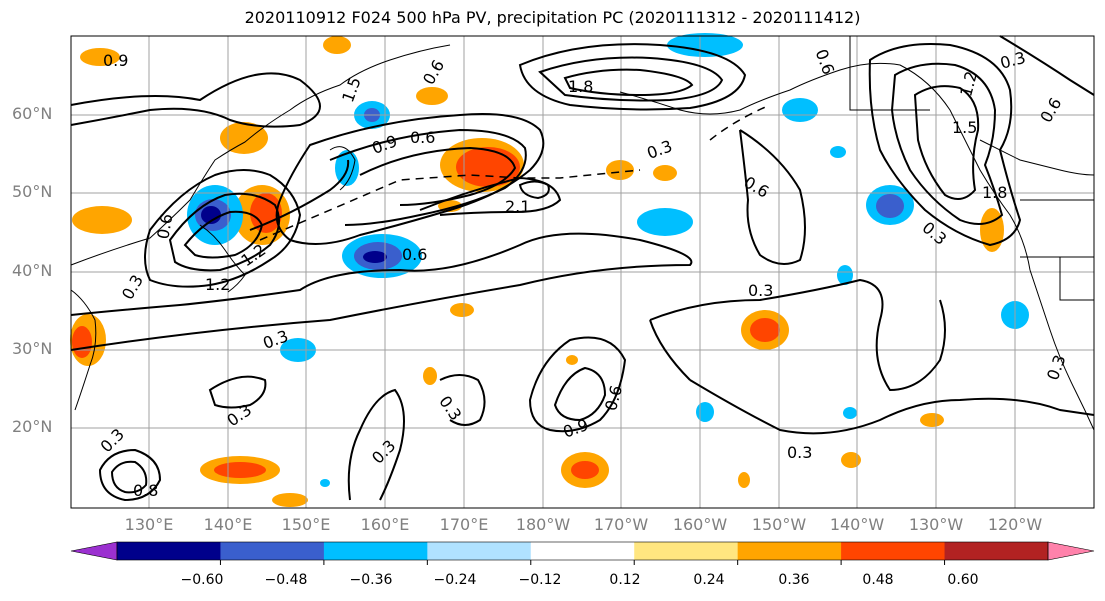 This screenshot has width=1105, height=601. I want to click on contour-label: 2.1, so click(517, 206).